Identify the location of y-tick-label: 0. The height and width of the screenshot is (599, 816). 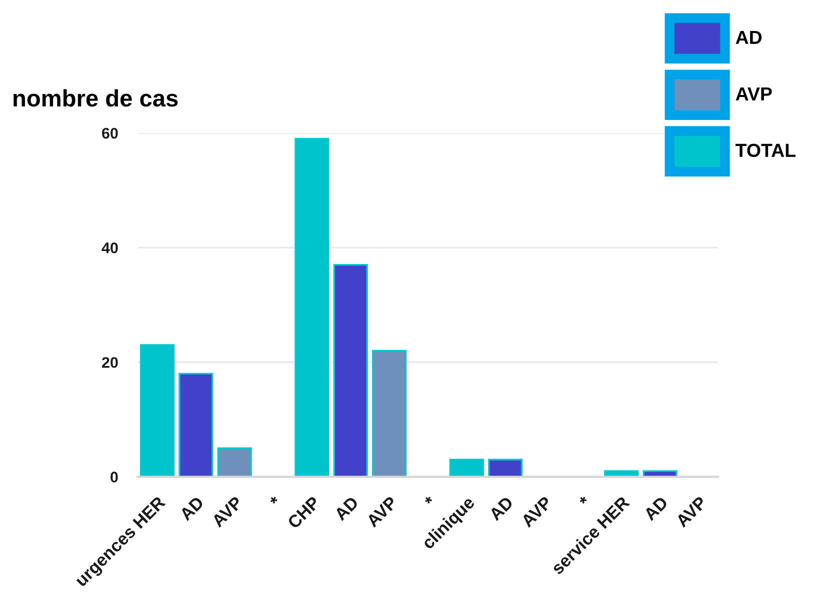
(114, 477).